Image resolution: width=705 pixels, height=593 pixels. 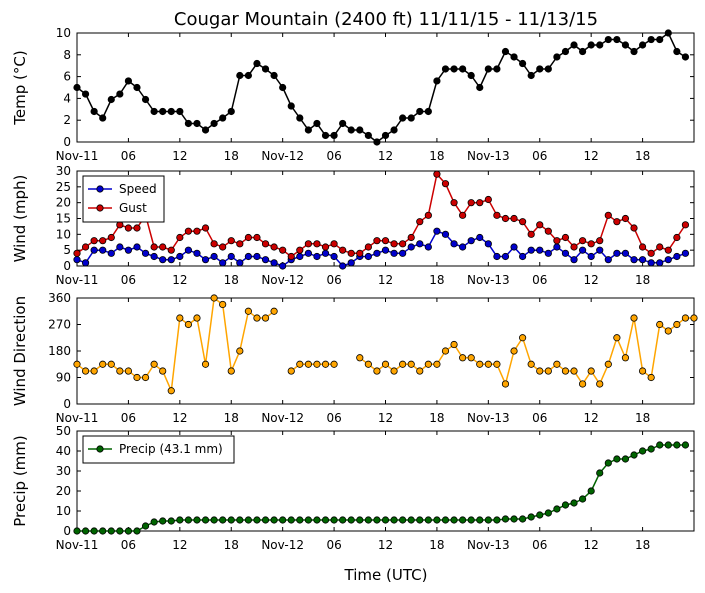 What do you see at coordinates (67, 77) in the screenshot?
I see `y-tick-label: 6` at bounding box center [67, 77].